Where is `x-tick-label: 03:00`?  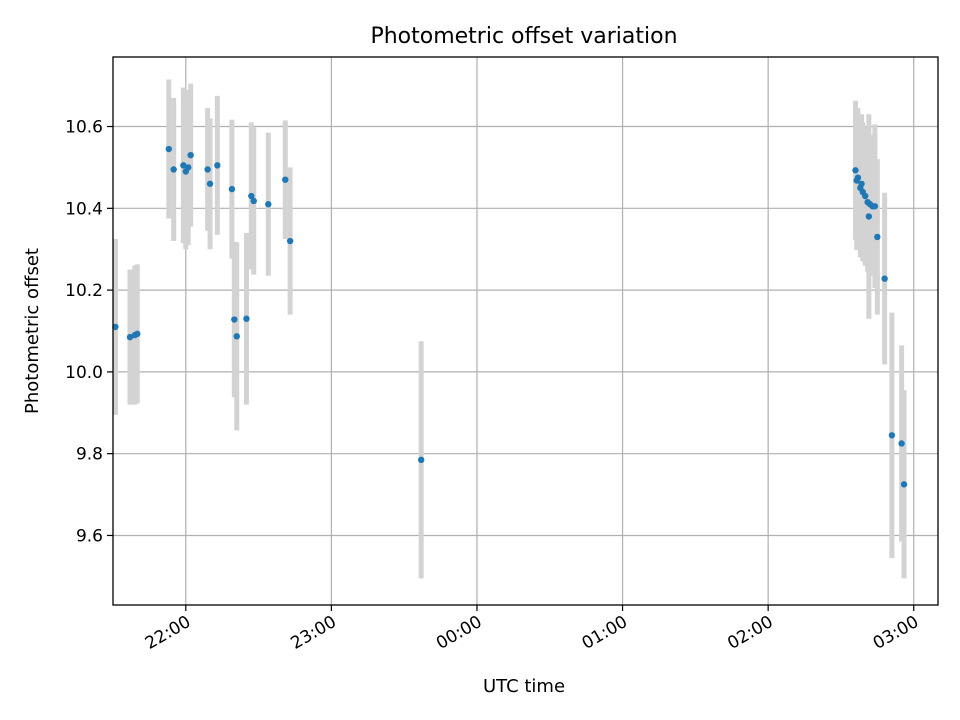 x-tick-label: 03:00 is located at coordinates (896, 633).